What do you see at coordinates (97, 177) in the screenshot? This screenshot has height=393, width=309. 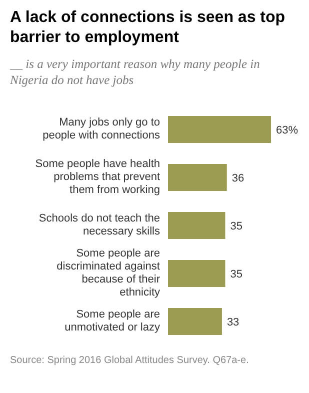 I see `y-tick-label: Some people have health problems that prevent them from working` at bounding box center [97, 177].